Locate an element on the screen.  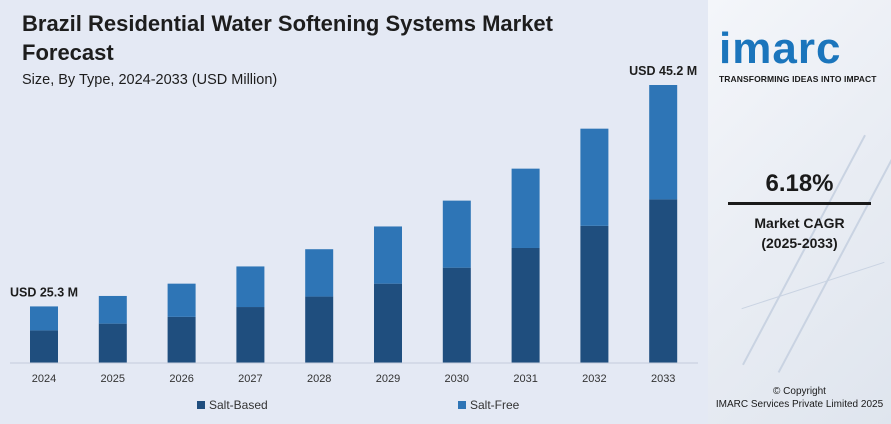
decor-line is located at coordinates (813, 285).